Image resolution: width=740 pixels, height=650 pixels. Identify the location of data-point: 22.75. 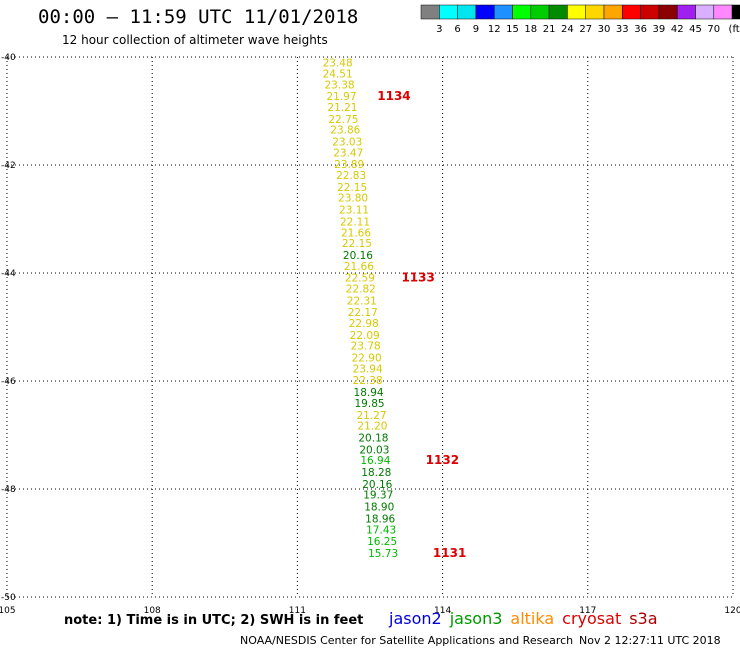
(343, 120).